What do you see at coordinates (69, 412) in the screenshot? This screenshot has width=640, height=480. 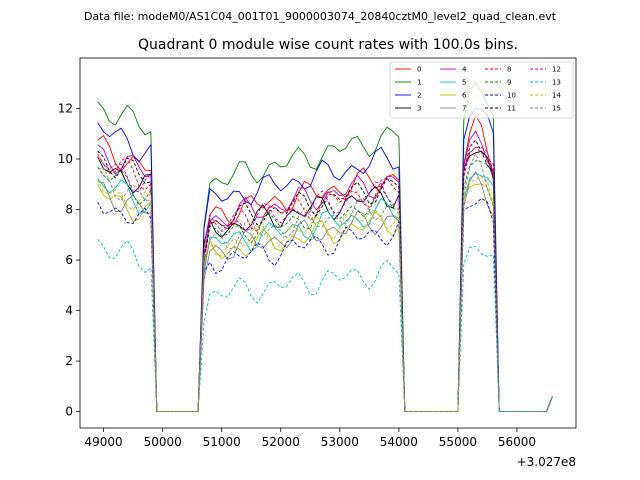 I see `y-tick-label: 0` at bounding box center [69, 412].